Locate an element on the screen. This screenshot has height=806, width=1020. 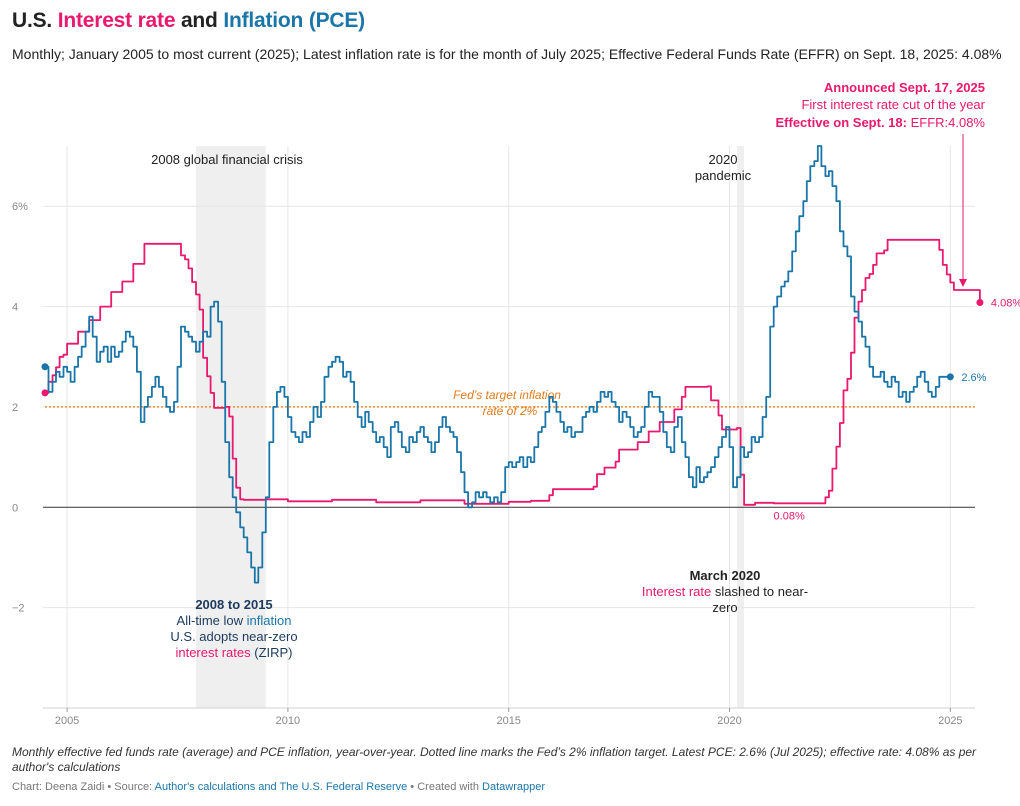
page-title: U.S. Interest rate and Inflation (PCE) is located at coordinates (188, 21).